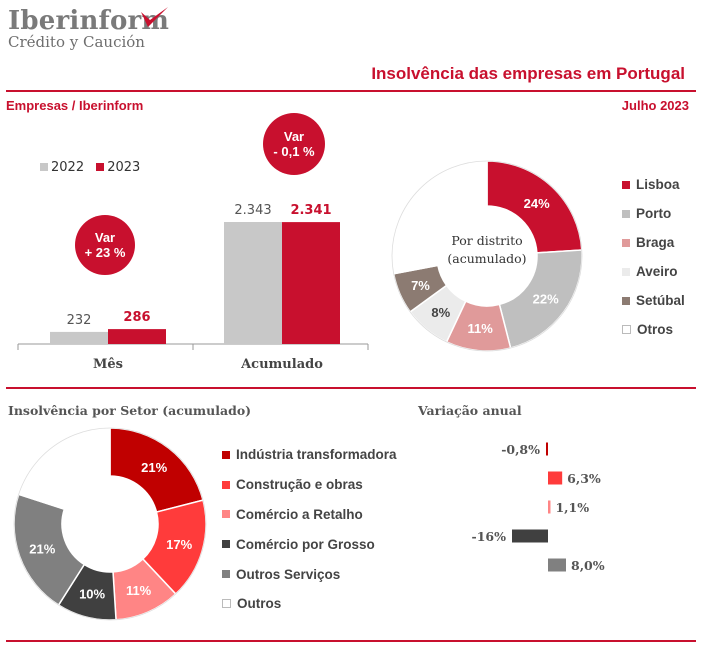 The image size is (707, 660). Describe the element at coordinates (44, 167) in the screenshot. I see `legend-swatch-2022` at that location.